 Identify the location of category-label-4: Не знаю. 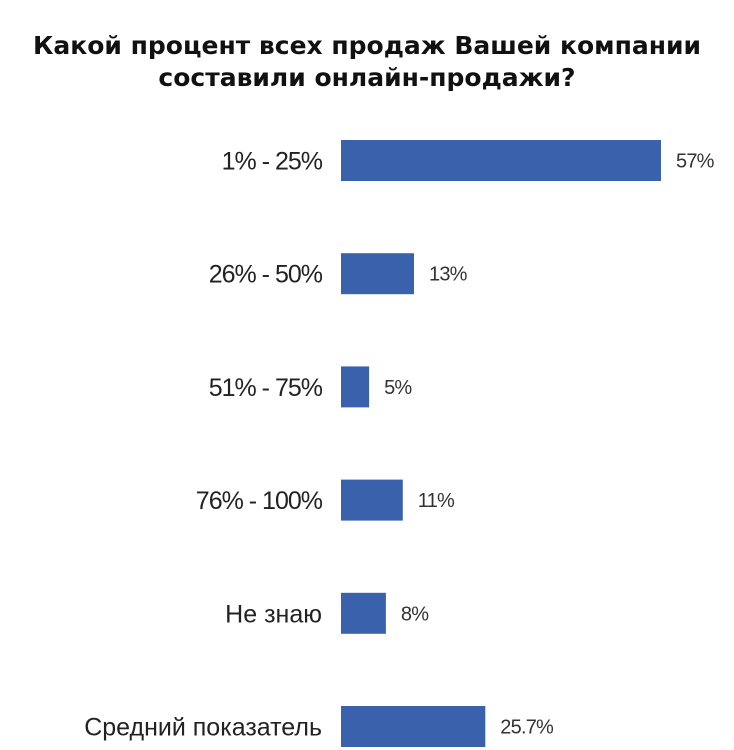
(273, 614).